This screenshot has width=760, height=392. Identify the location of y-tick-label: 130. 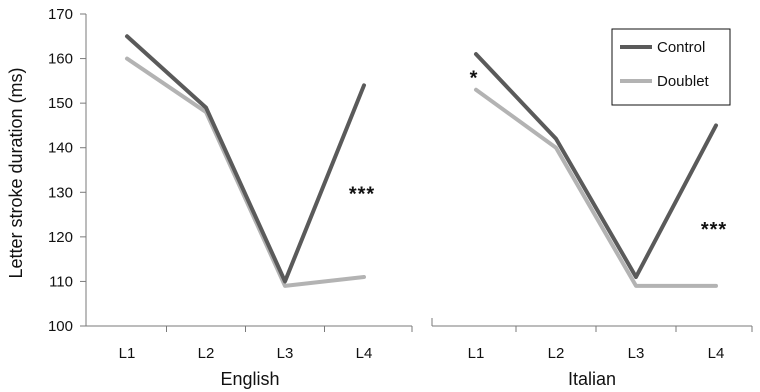
(60, 192).